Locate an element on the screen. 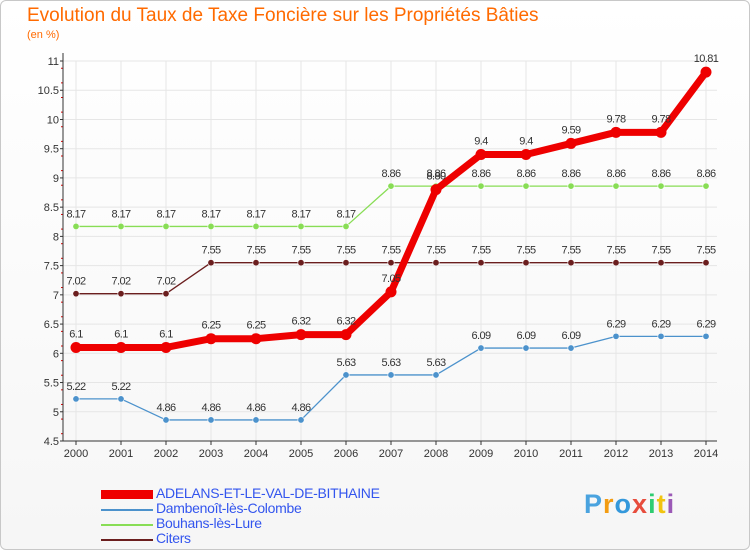 The width and height of the screenshot is (750, 550). x-tick-label: 2012 is located at coordinates (616, 454).